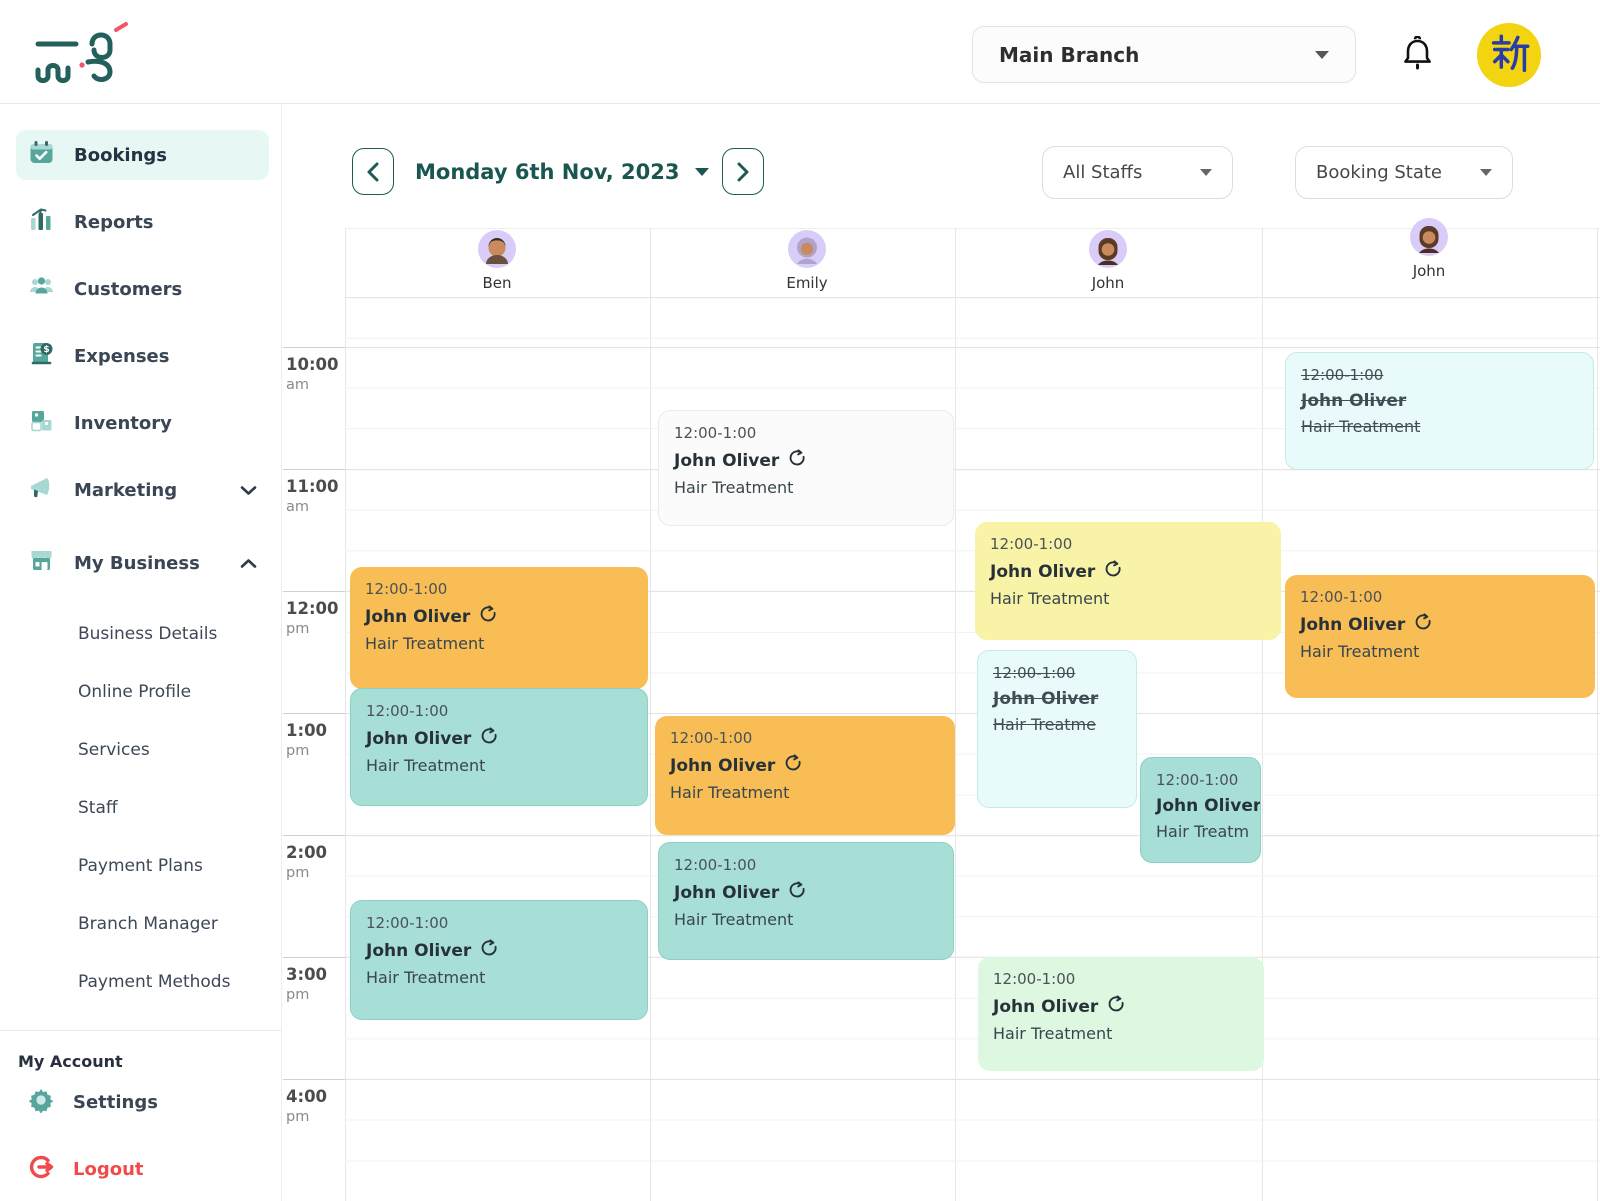 Image resolution: width=1600 pixels, height=1201 pixels. What do you see at coordinates (121, 155) in the screenshot?
I see `sidebar-item-label: Bookings` at bounding box center [121, 155].